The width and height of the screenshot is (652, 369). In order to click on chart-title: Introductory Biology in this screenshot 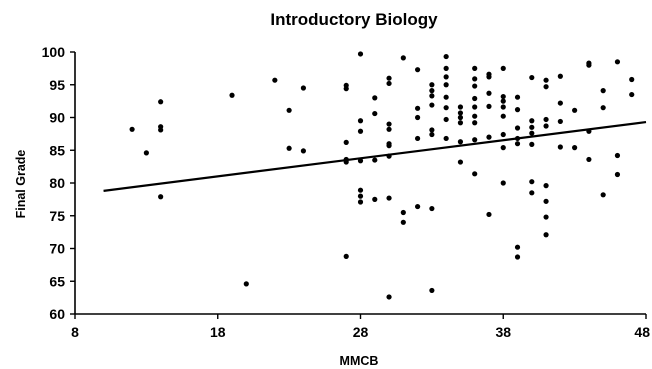, I will do `click(354, 19)`.